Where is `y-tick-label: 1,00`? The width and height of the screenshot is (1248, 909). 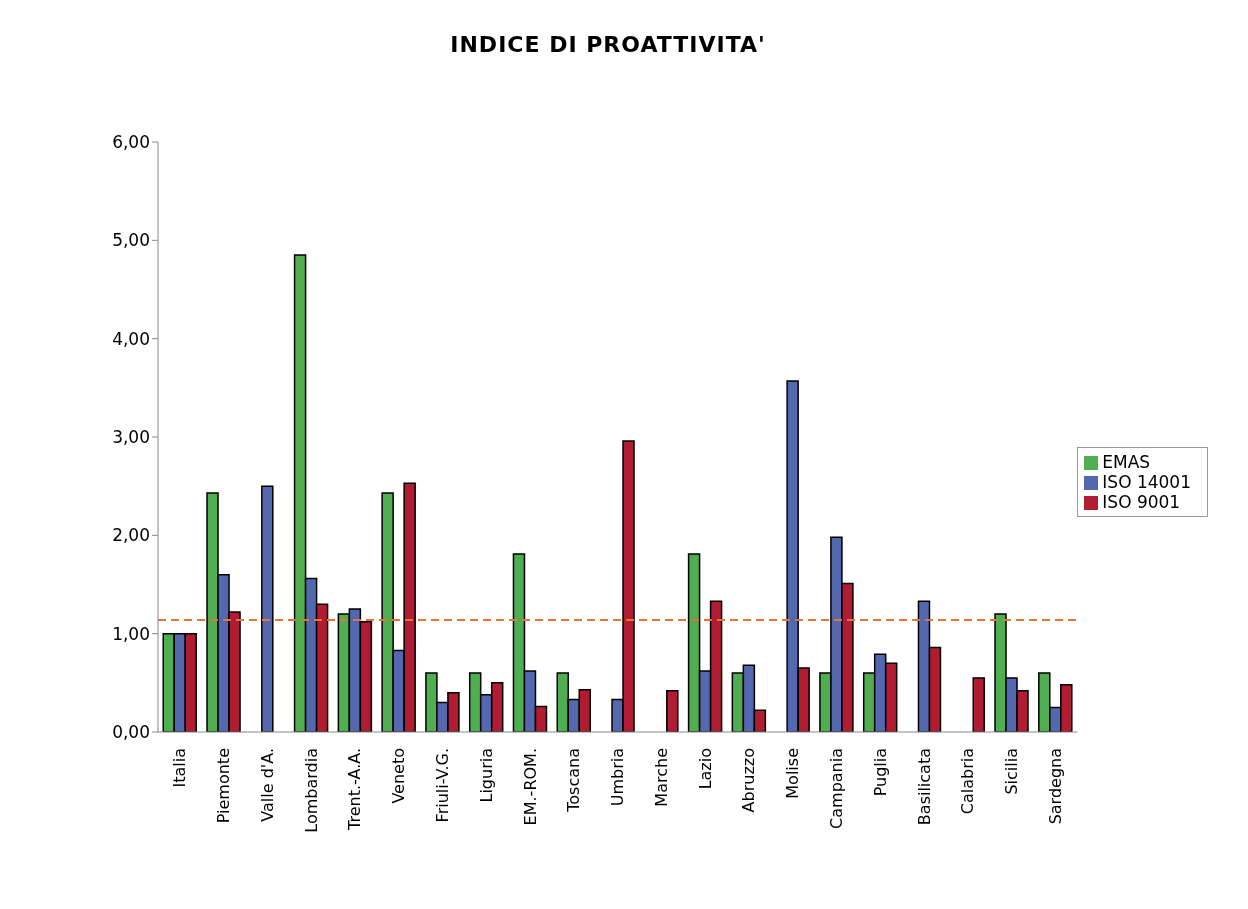 y-tick-label: 1,00 is located at coordinates (131, 633).